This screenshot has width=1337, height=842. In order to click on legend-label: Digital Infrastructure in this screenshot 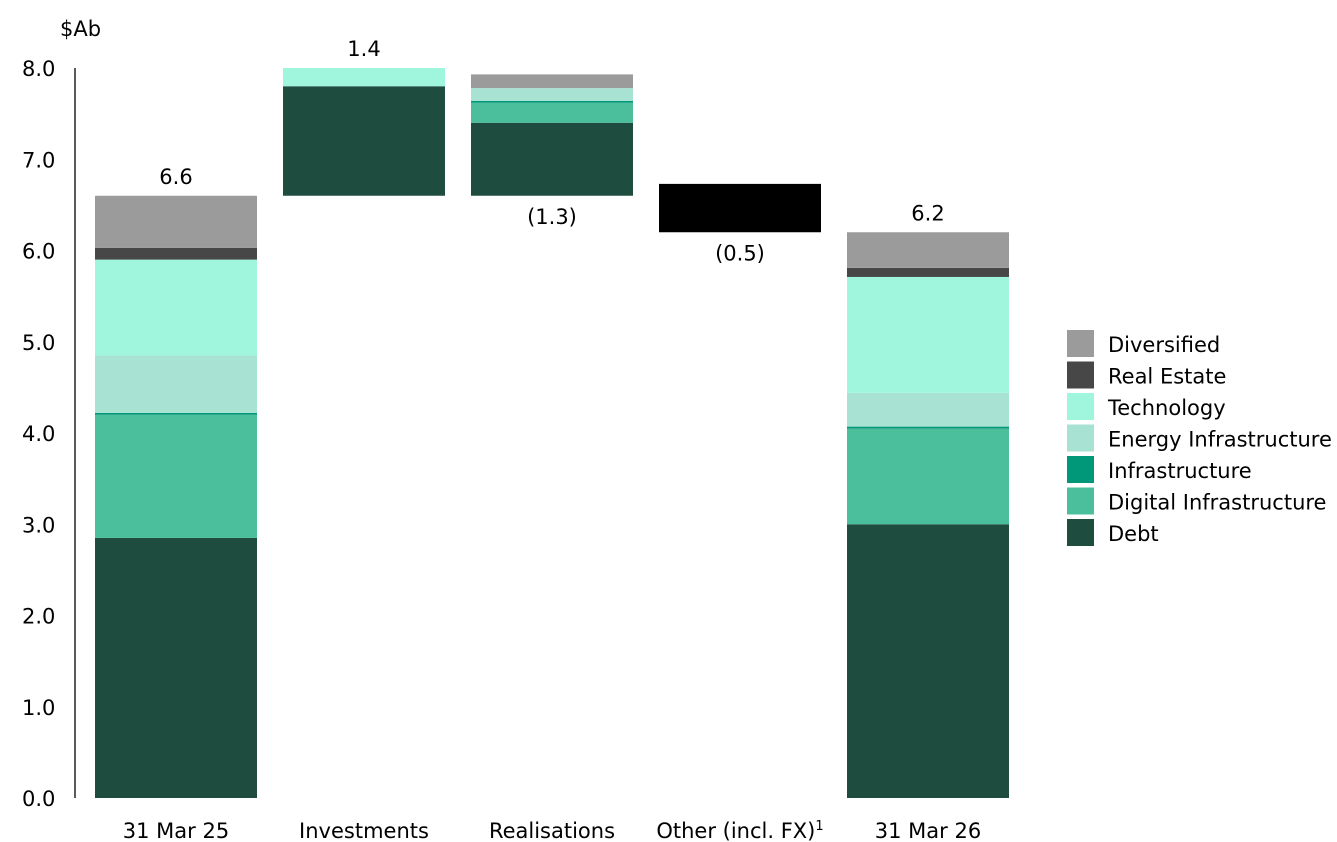, I will do `click(1217, 503)`.